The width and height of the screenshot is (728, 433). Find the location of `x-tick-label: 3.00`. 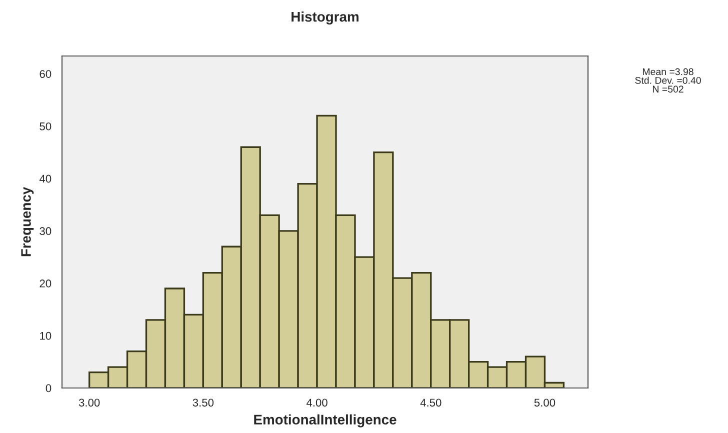

x-tick-label: 3.00 is located at coordinates (89, 402).